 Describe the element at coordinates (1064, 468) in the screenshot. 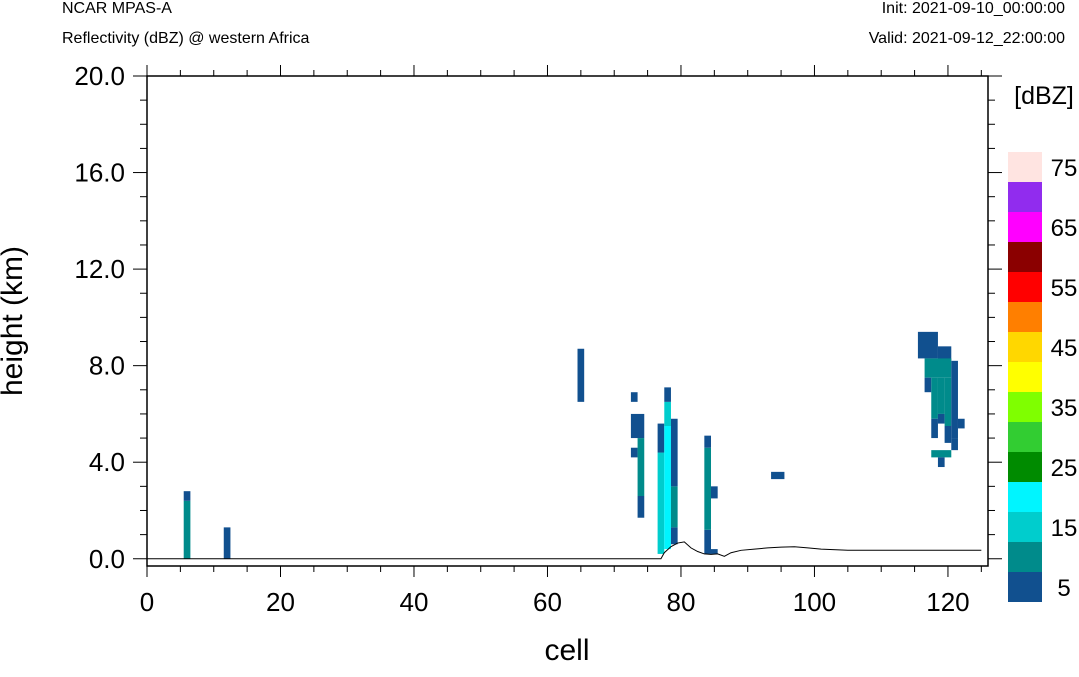

I see `colorbar-label: 25` at that location.